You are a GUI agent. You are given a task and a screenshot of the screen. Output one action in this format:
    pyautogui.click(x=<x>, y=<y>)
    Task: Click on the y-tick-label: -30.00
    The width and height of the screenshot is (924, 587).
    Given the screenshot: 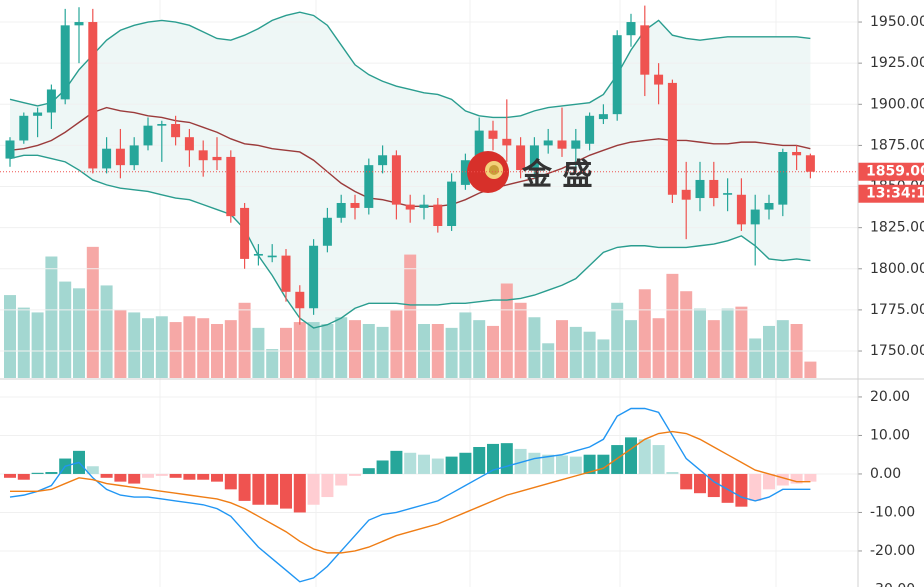 What is the action you would take?
    pyautogui.click(x=892, y=584)
    